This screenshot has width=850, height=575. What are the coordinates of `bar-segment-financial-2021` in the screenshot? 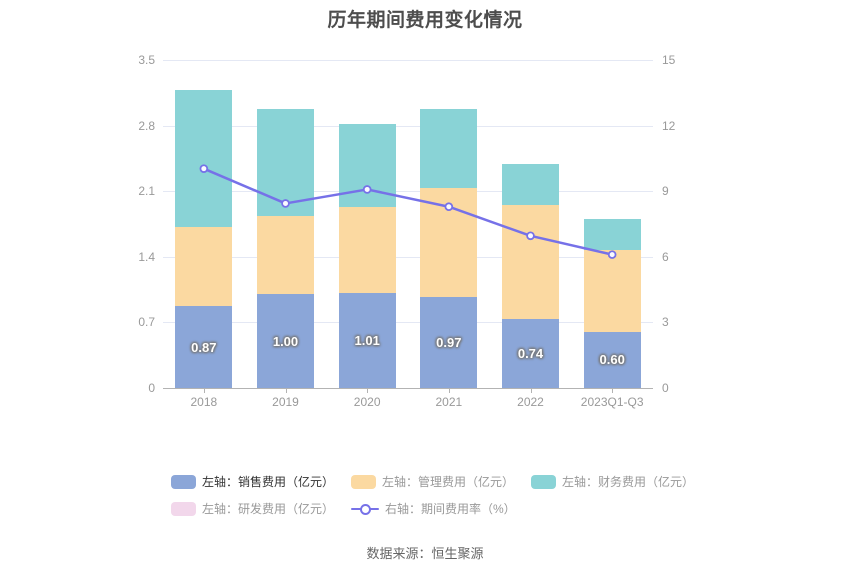 It's located at (449, 148).